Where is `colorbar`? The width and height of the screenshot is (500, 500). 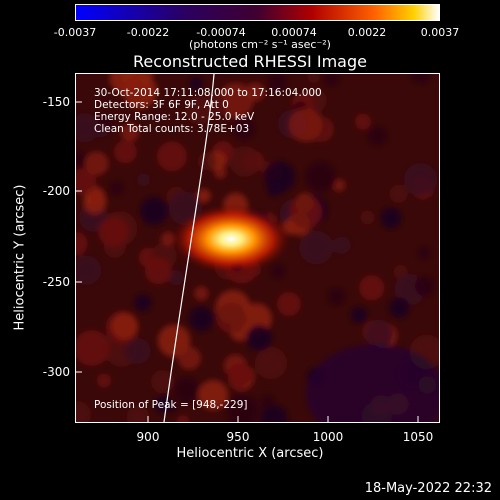
colorbar is located at coordinates (257, 12).